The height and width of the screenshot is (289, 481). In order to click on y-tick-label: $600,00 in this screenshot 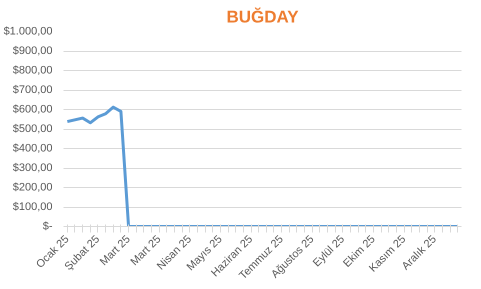, I will do `click(32, 110)`.